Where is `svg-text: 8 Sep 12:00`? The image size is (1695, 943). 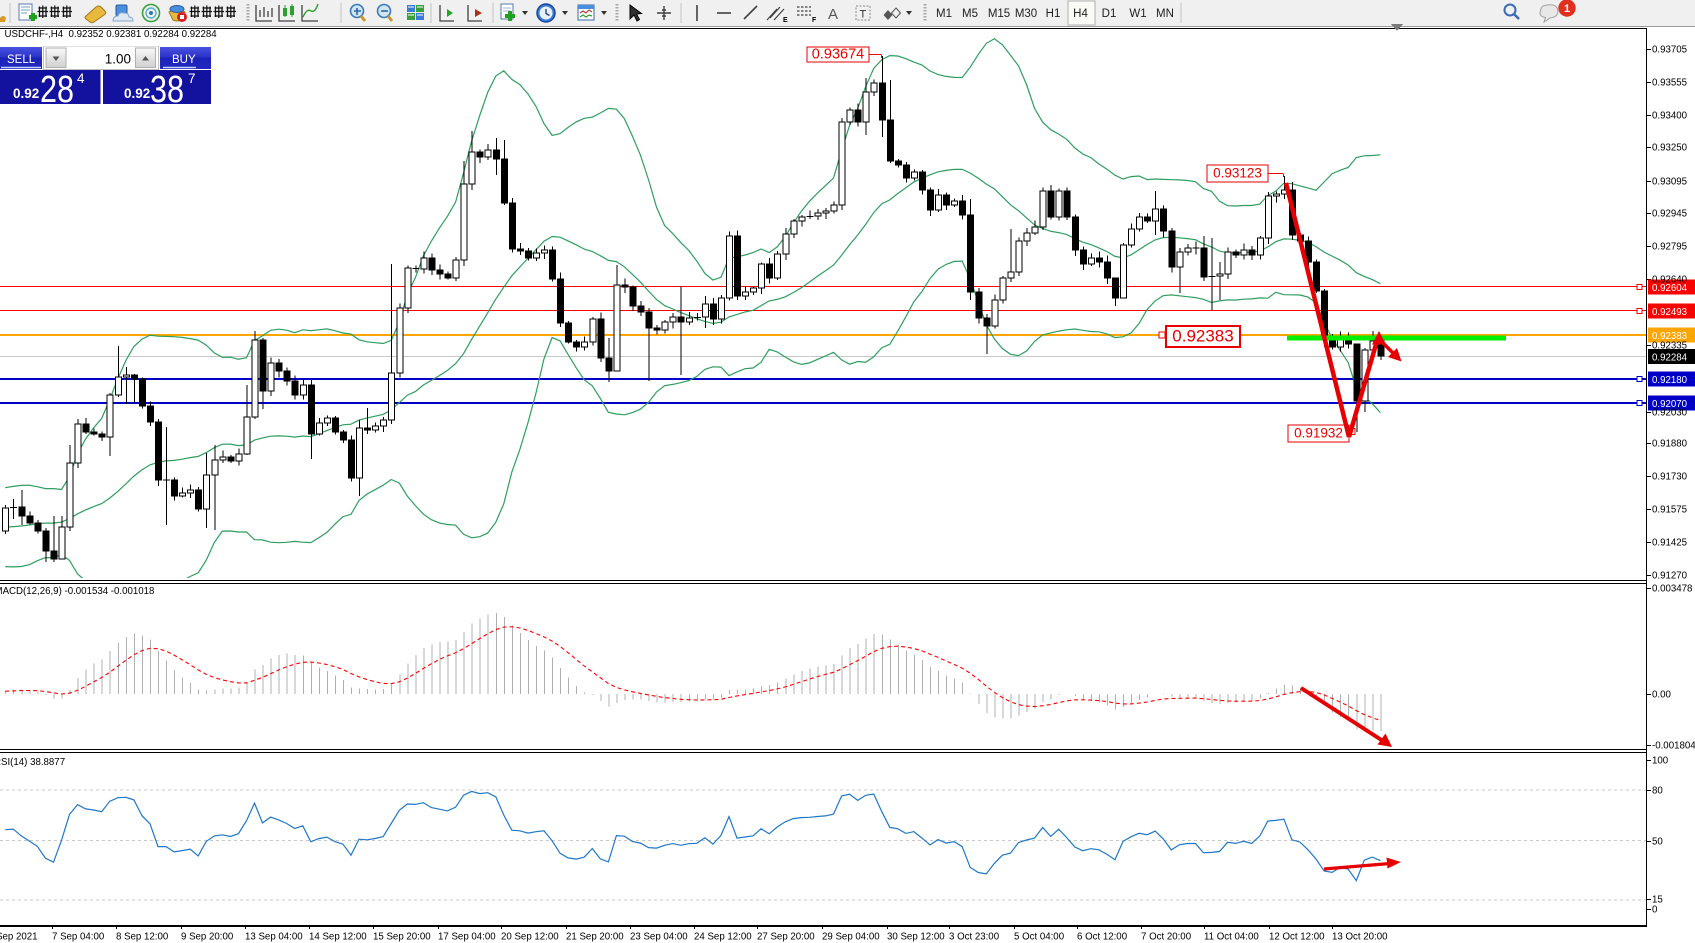
svg-text: 8 Sep 12:00 is located at coordinates (142, 937).